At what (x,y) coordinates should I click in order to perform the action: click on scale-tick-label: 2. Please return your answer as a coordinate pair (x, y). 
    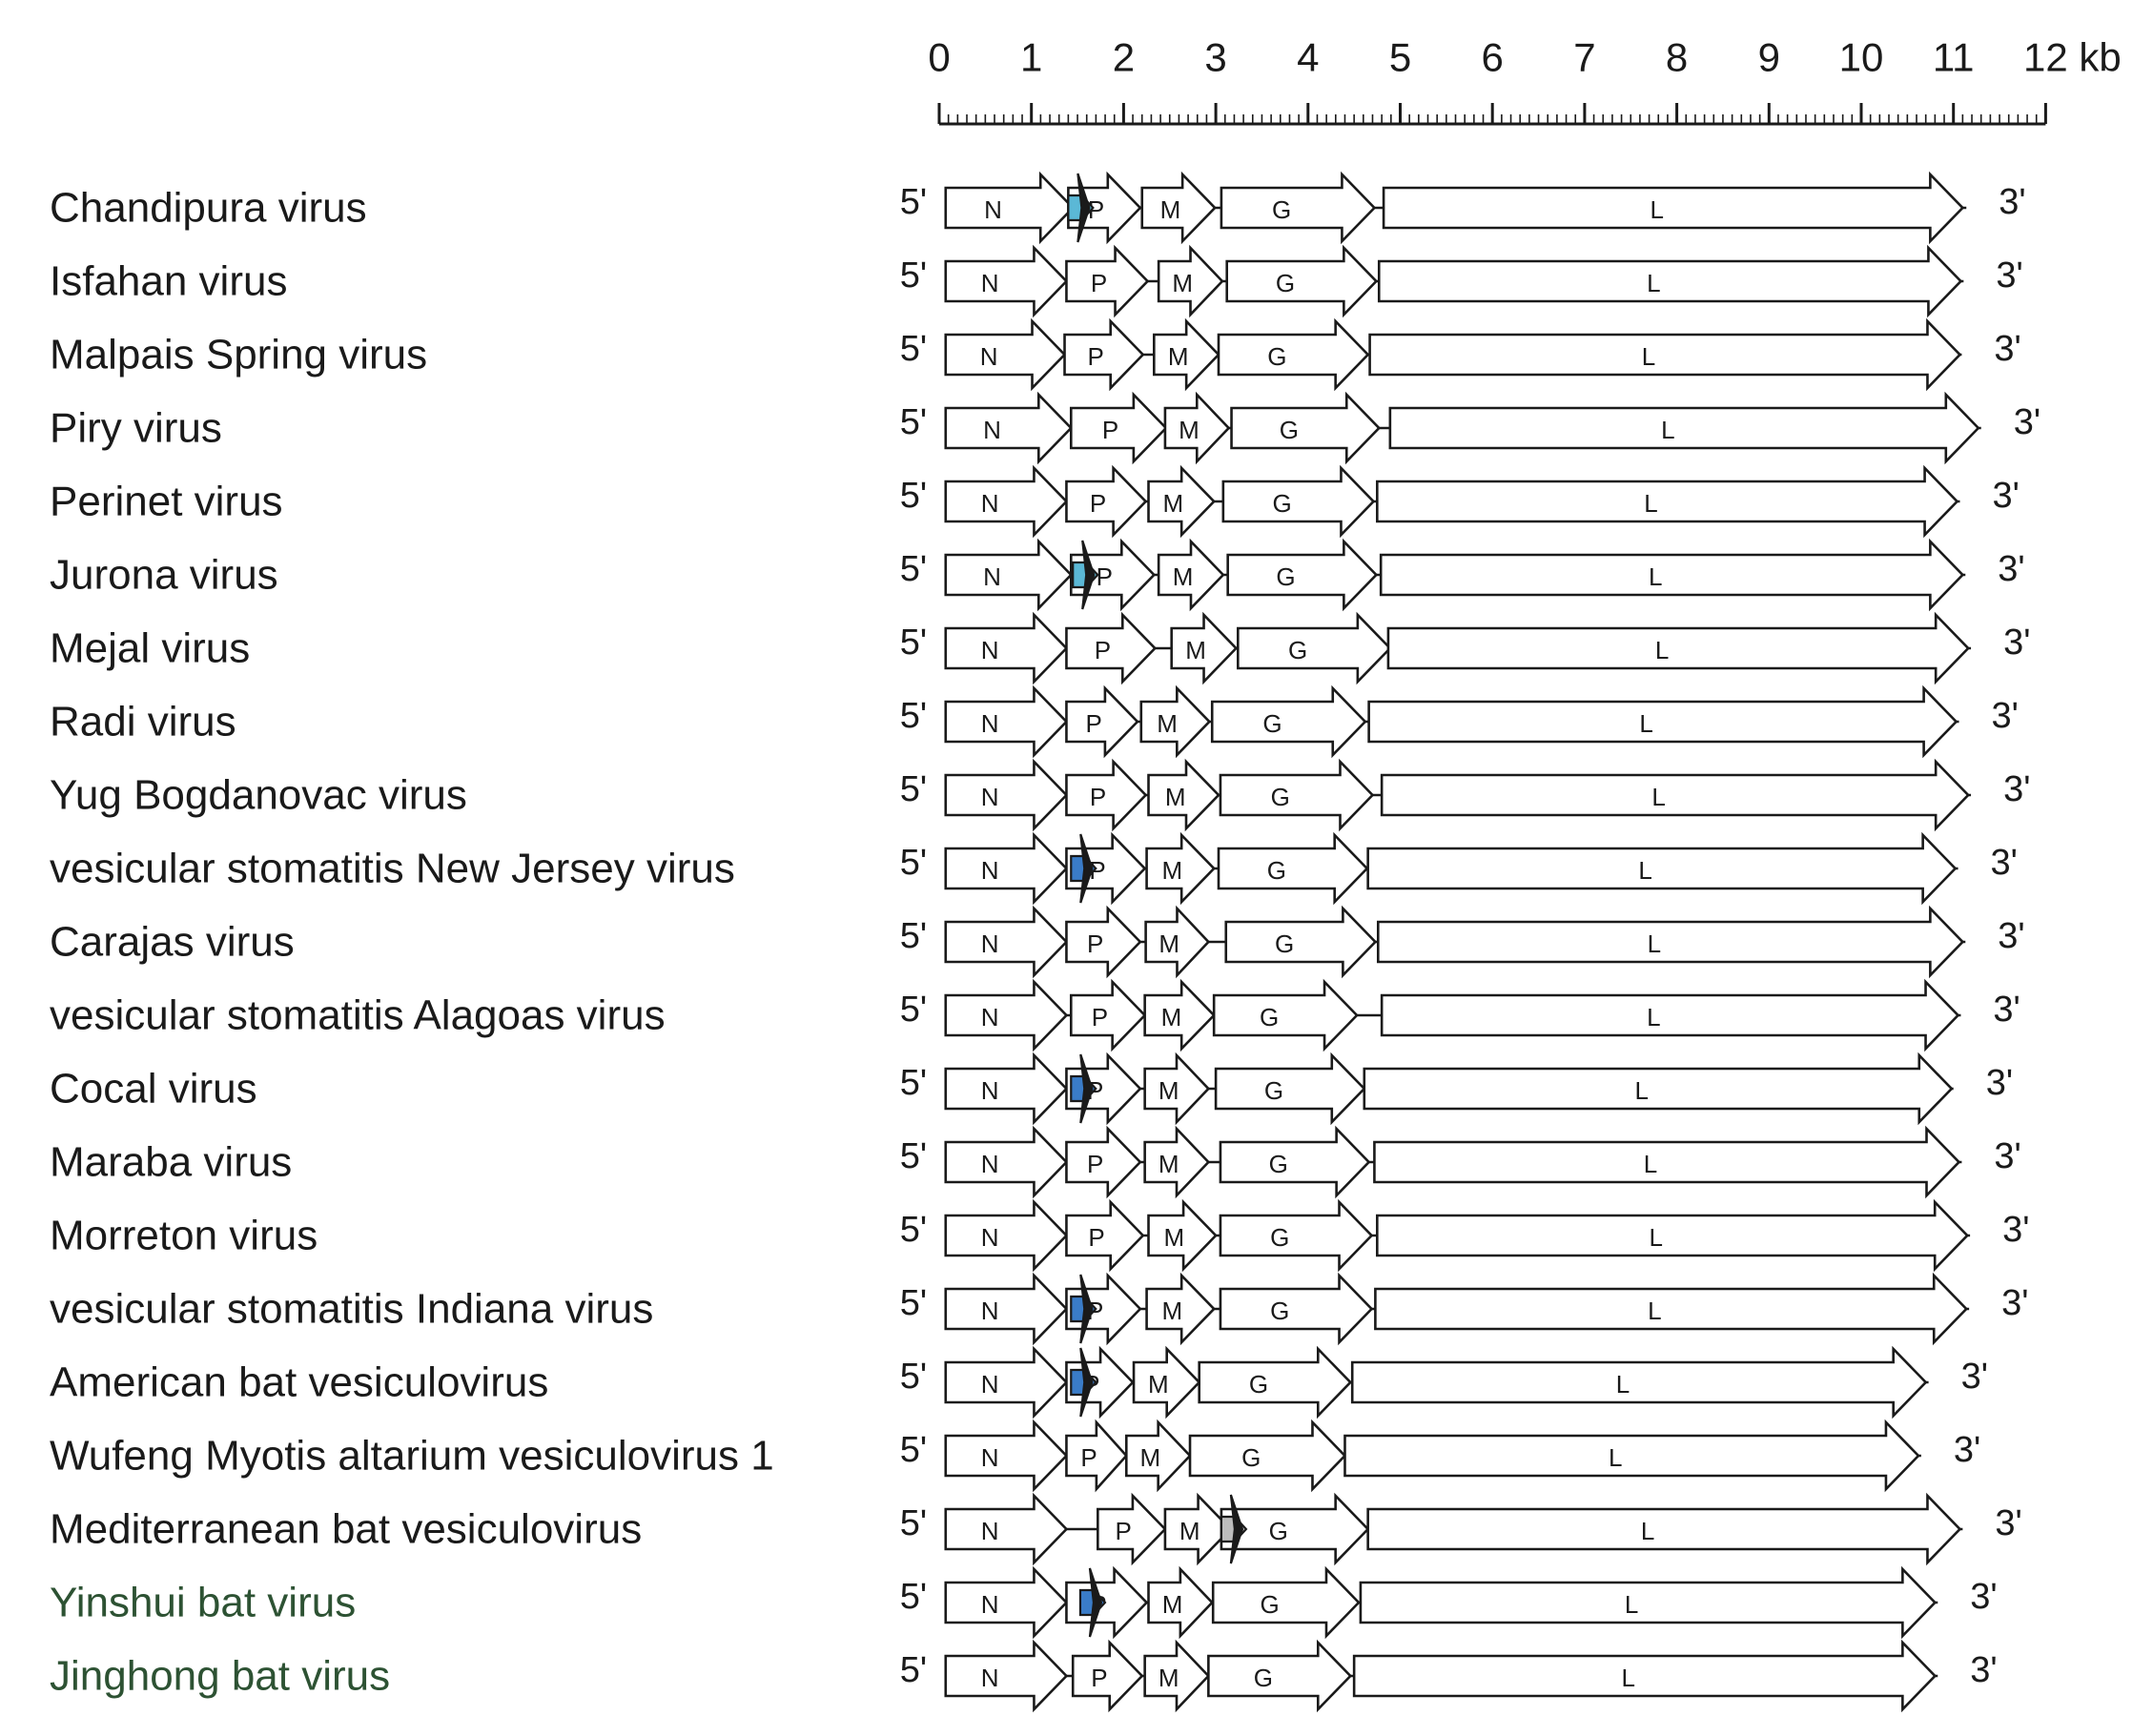
    Looking at the image, I should click on (1124, 57).